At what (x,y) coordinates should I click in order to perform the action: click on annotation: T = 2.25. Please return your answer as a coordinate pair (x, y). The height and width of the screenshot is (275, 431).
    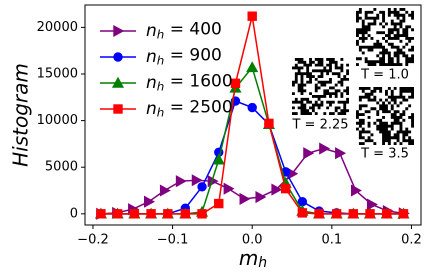
    Looking at the image, I should click on (319, 125).